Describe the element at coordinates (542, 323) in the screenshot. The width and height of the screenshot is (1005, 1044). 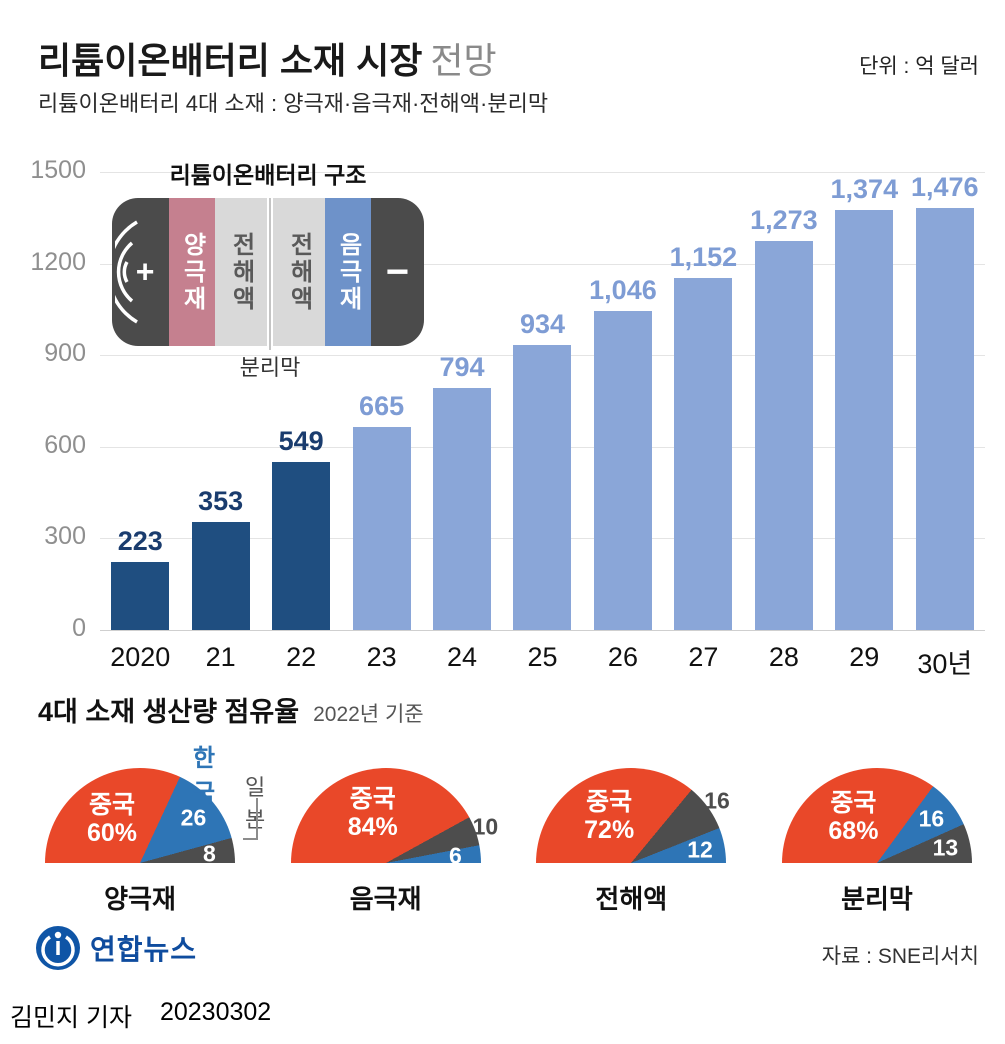
I see `bar-value-label: 934` at that location.